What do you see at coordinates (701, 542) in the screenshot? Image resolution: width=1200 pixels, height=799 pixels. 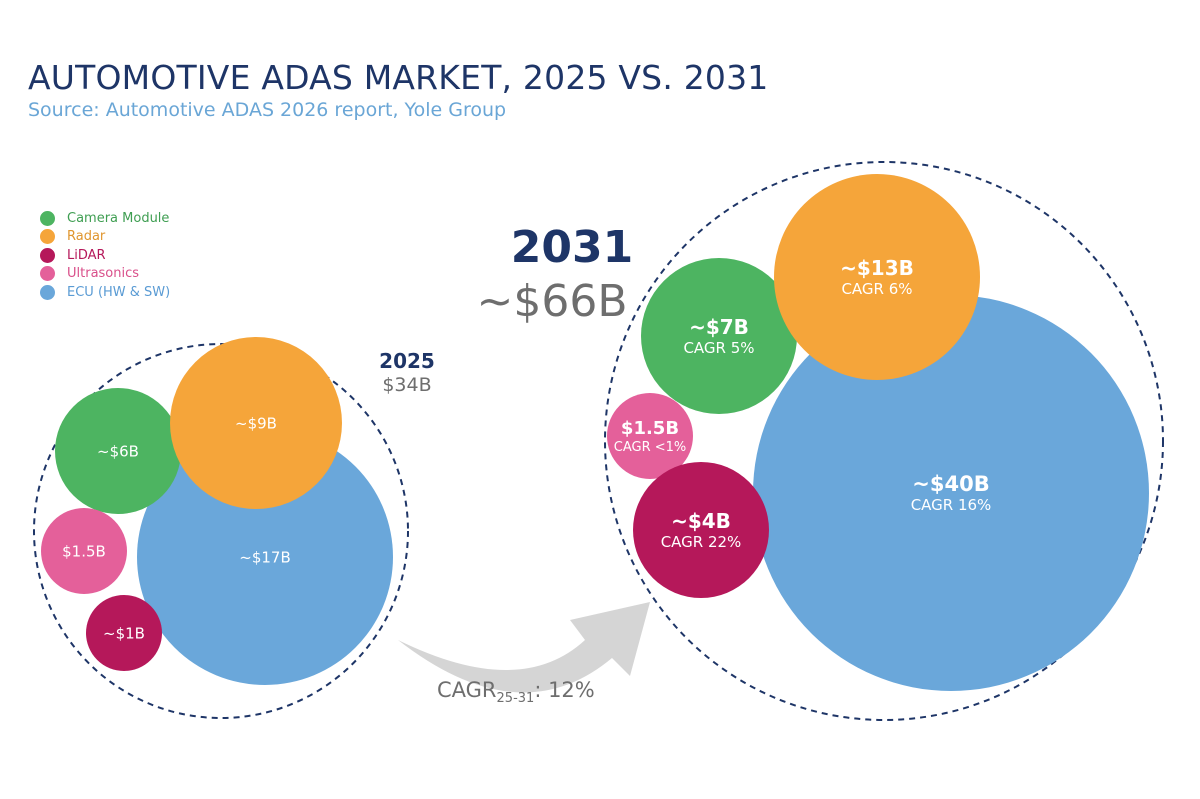 I see `cagr-label-lidar-2031: CAGR 22%` at bounding box center [701, 542].